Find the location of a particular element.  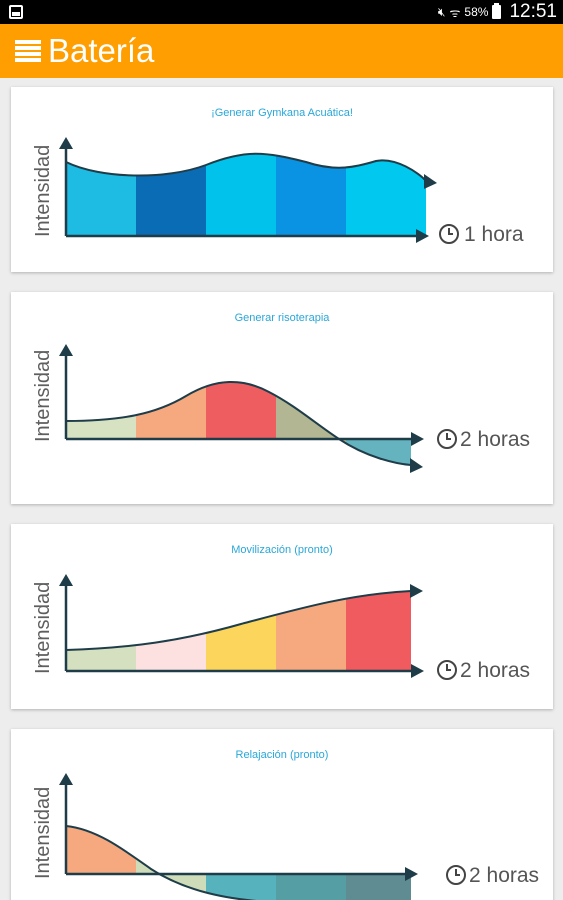

gallery-notification-icon is located at coordinates (16, 12).